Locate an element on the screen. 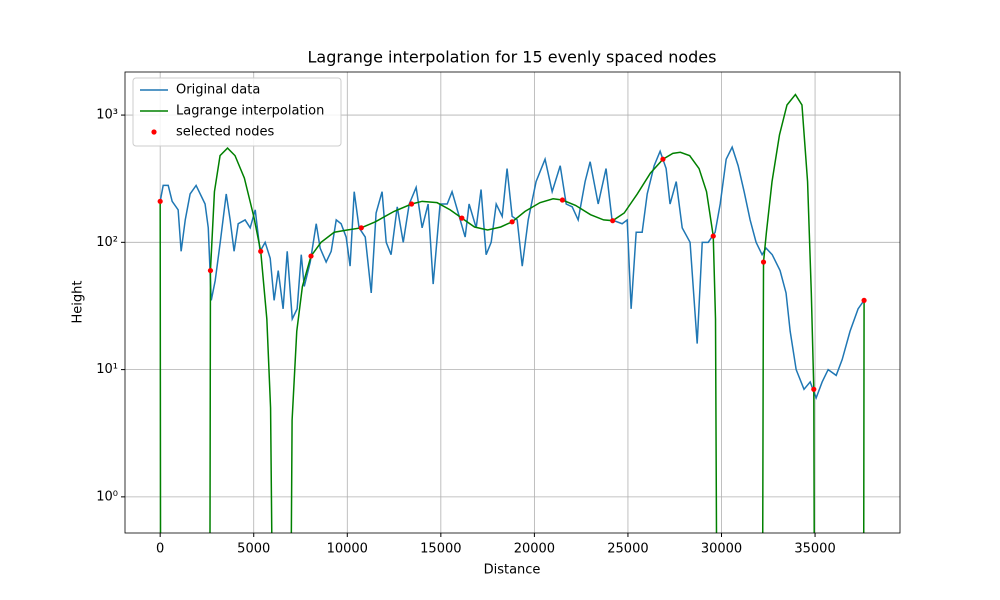 This screenshot has height=600, width=1000. x-tick-label: 35000 is located at coordinates (814, 549).